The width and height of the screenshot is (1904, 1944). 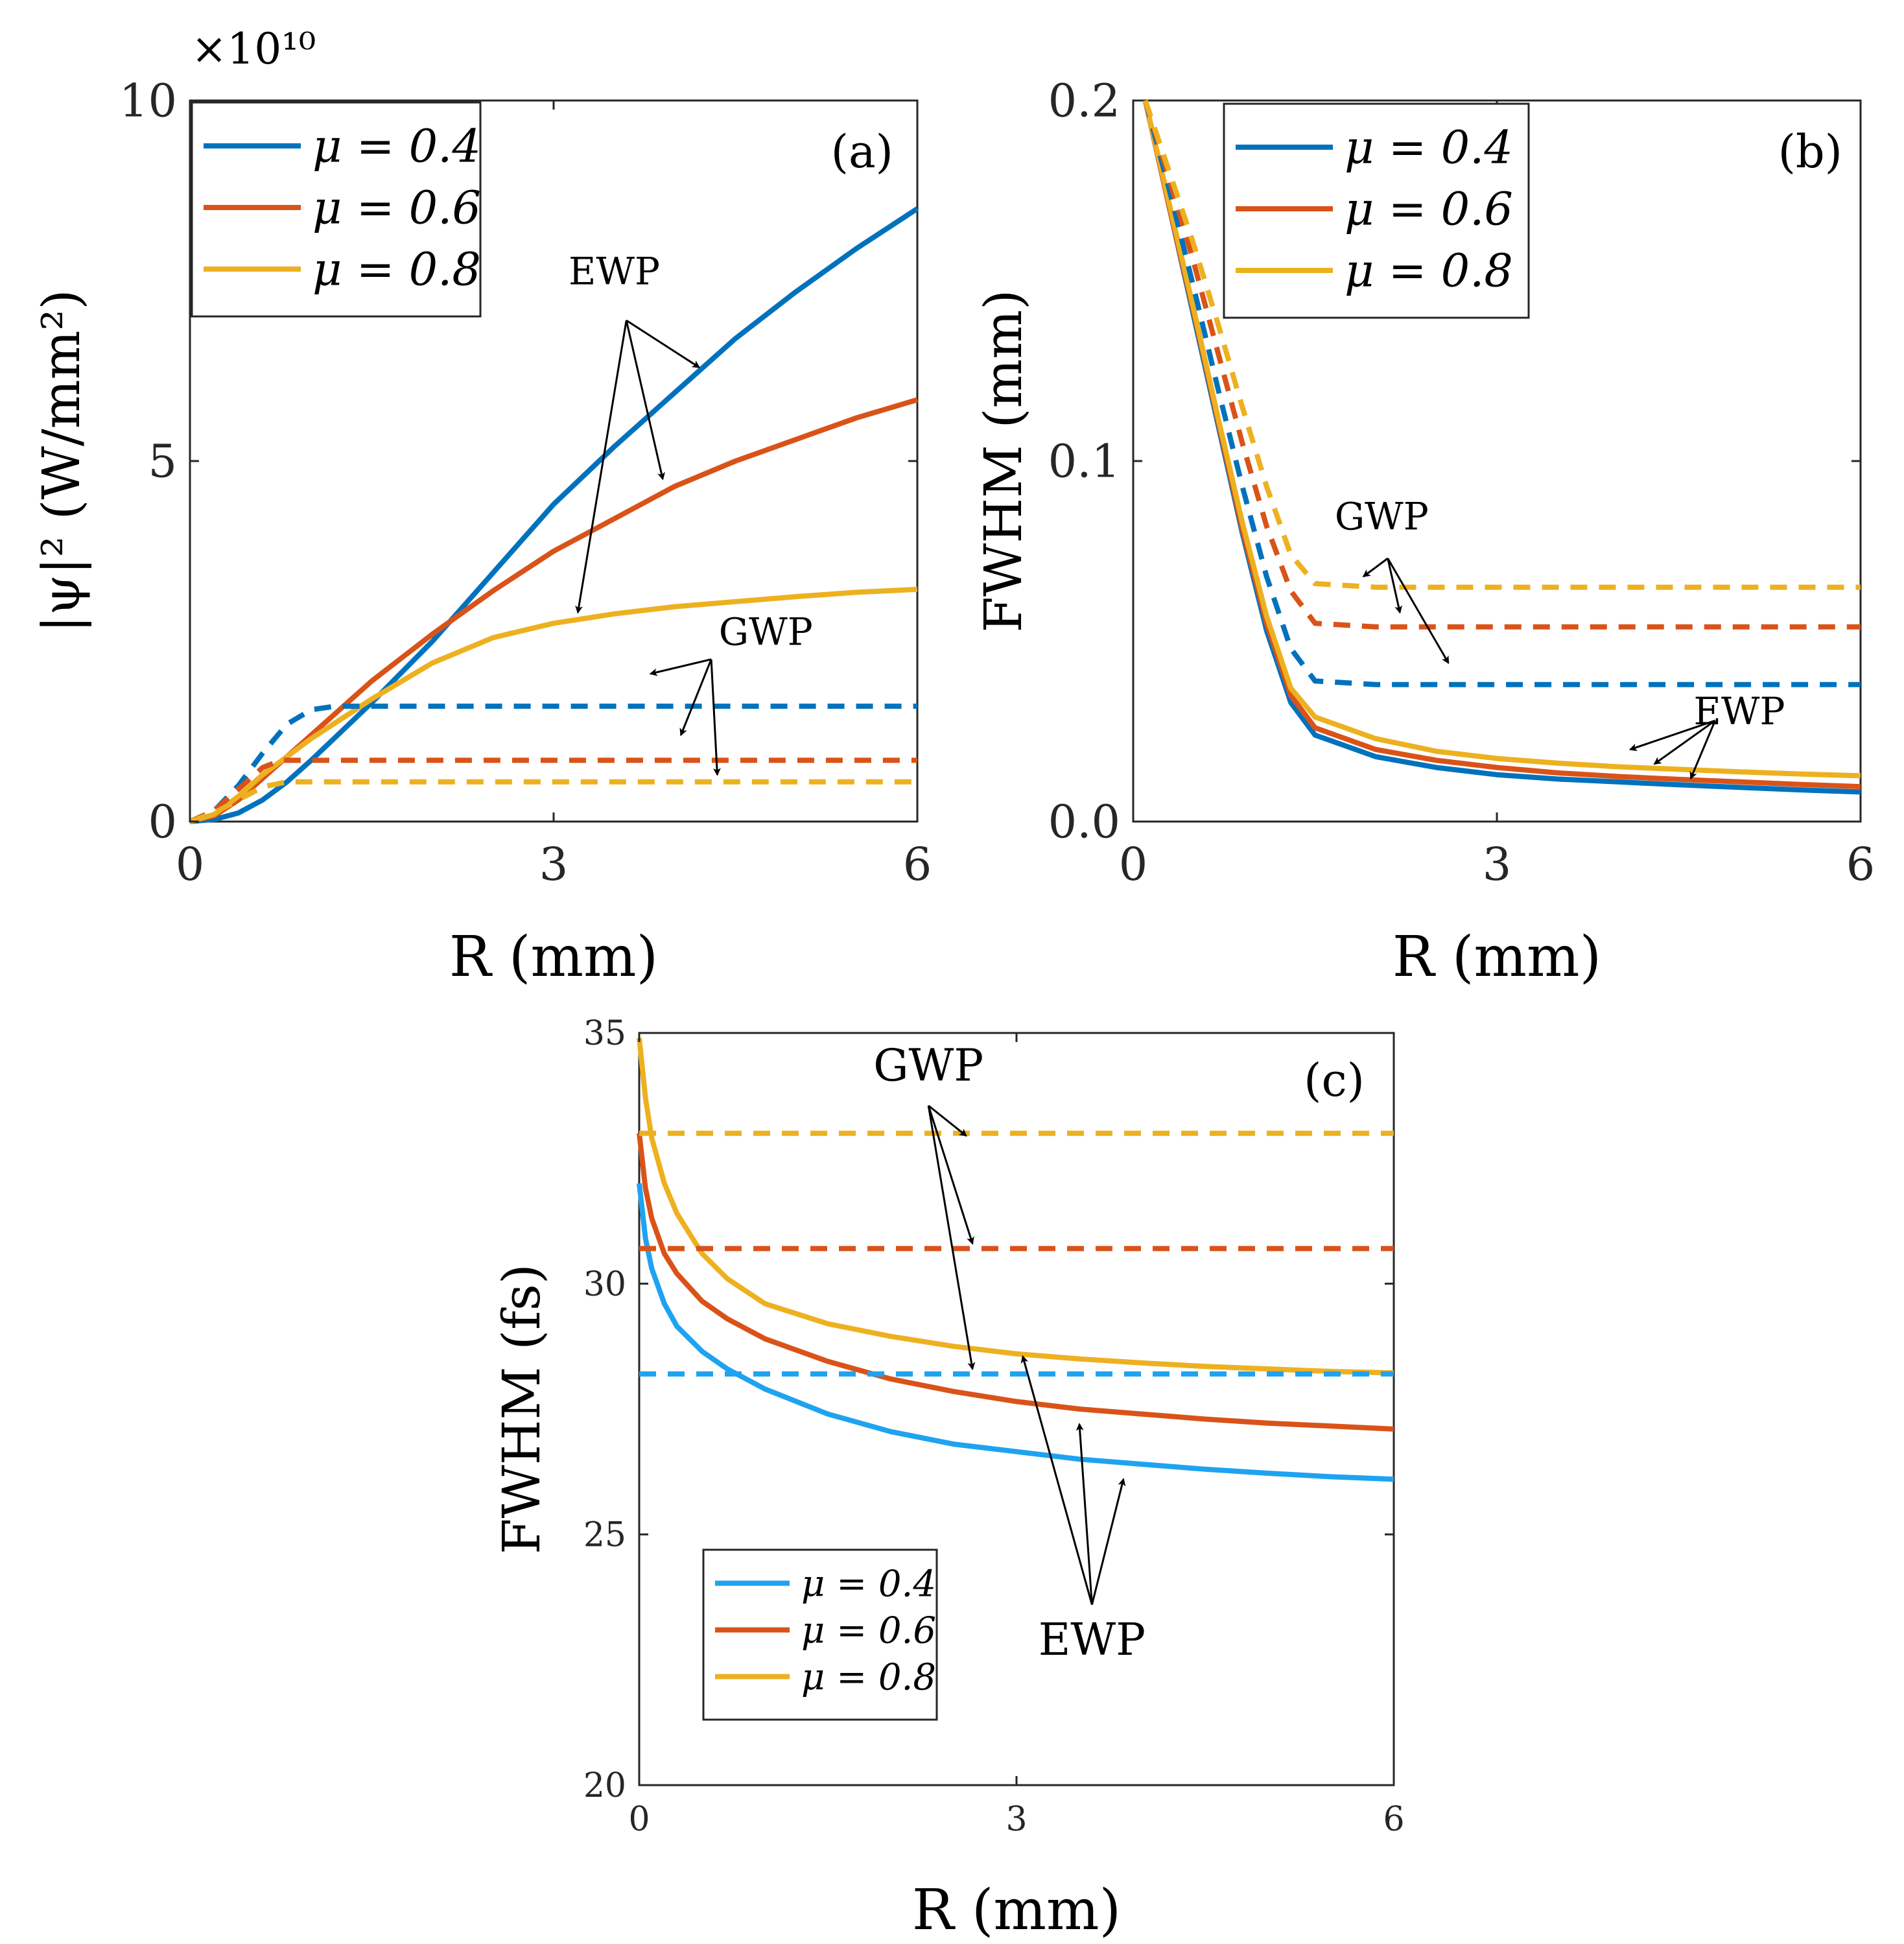 What do you see at coordinates (191, 864) in the screenshot?
I see `x-tick-label-a-0: 0` at bounding box center [191, 864].